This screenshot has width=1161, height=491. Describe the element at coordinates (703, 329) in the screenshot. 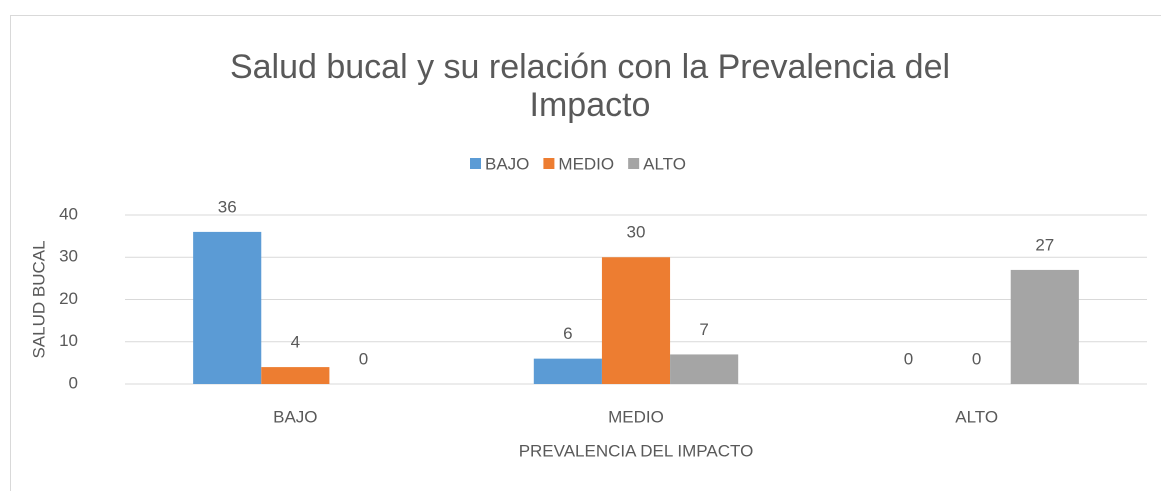

I see `data-label: 7` at that location.